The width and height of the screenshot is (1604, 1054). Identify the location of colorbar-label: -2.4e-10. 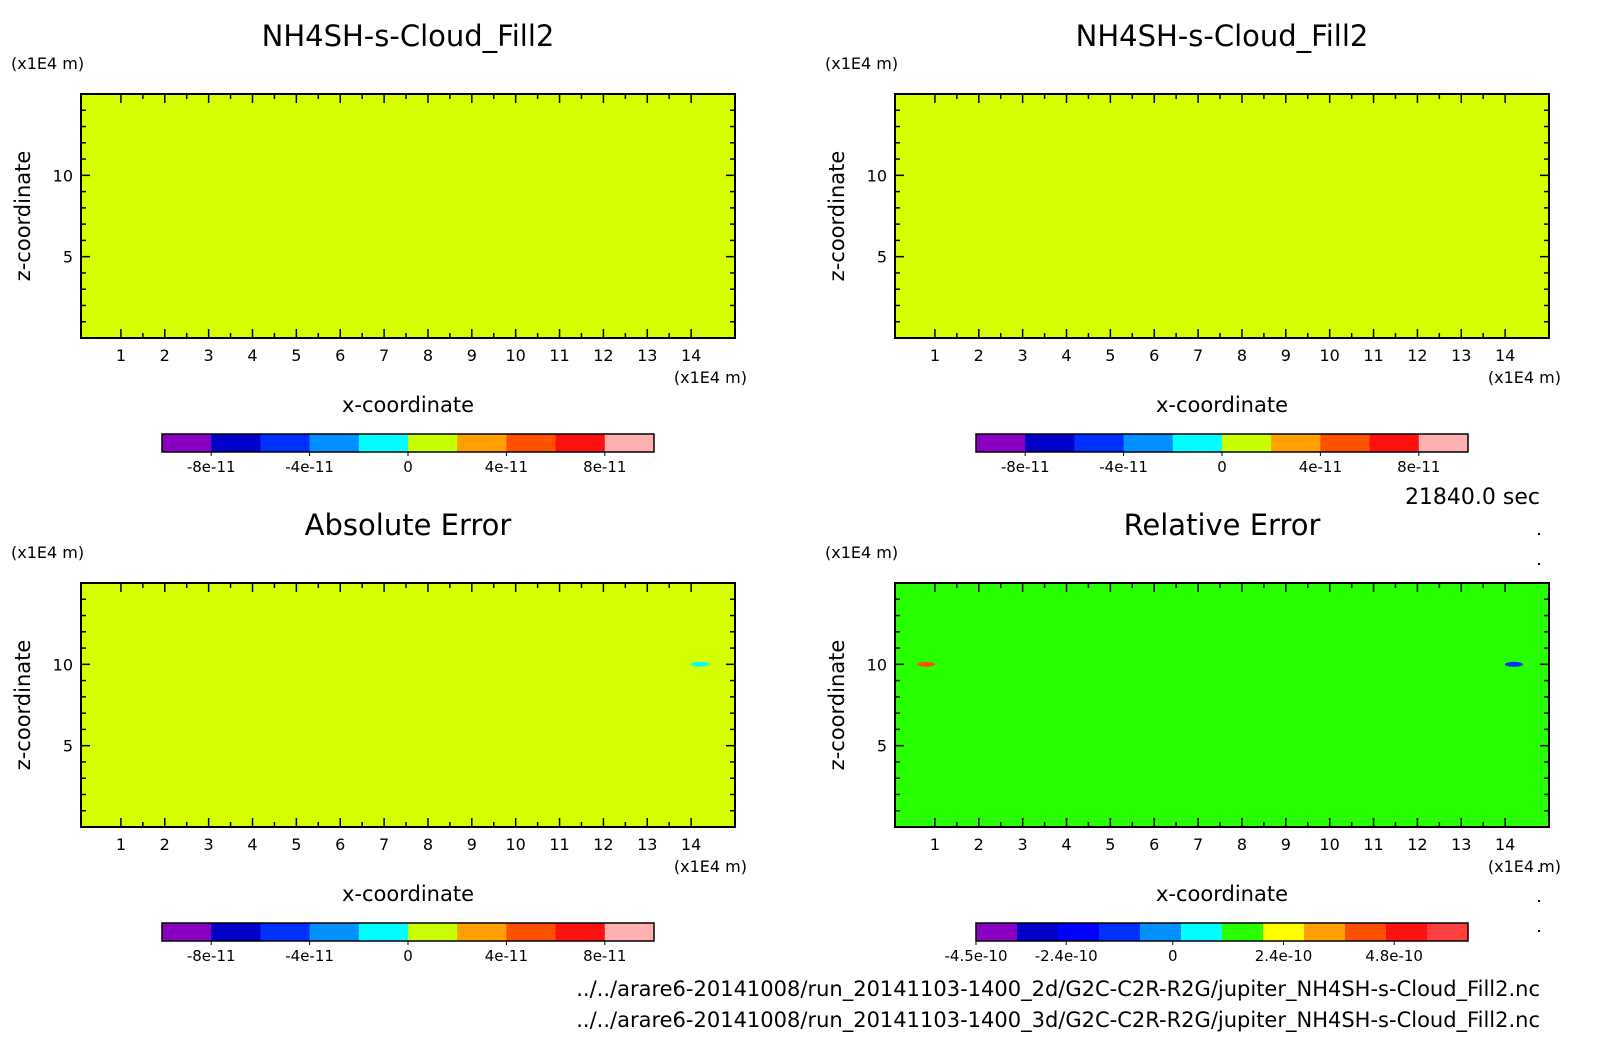
(1066, 956).